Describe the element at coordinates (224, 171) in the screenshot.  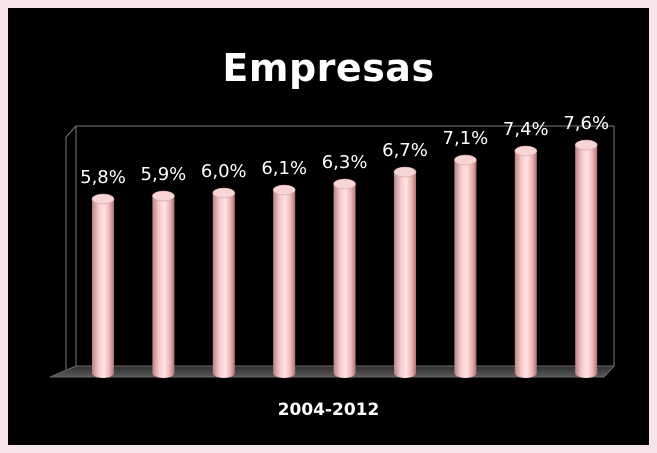
I see `data-label: 6,0%` at that location.